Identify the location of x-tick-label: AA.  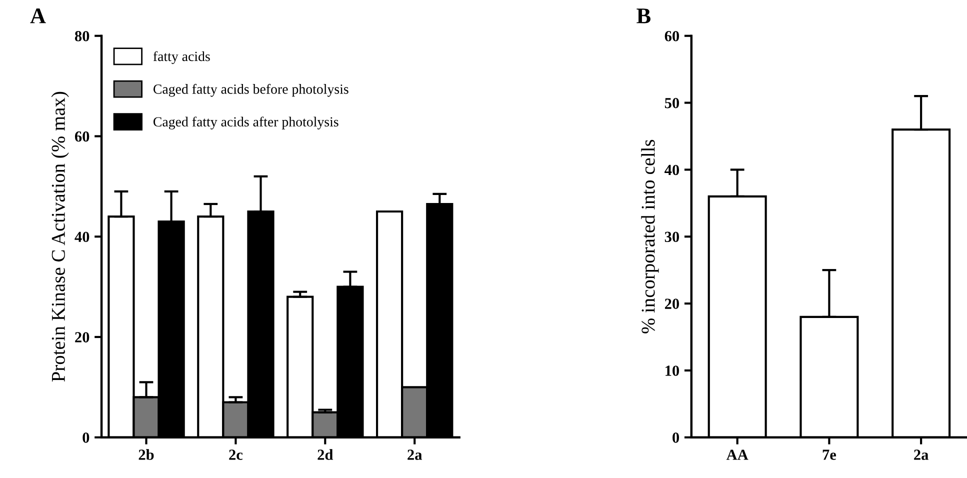
(737, 455).